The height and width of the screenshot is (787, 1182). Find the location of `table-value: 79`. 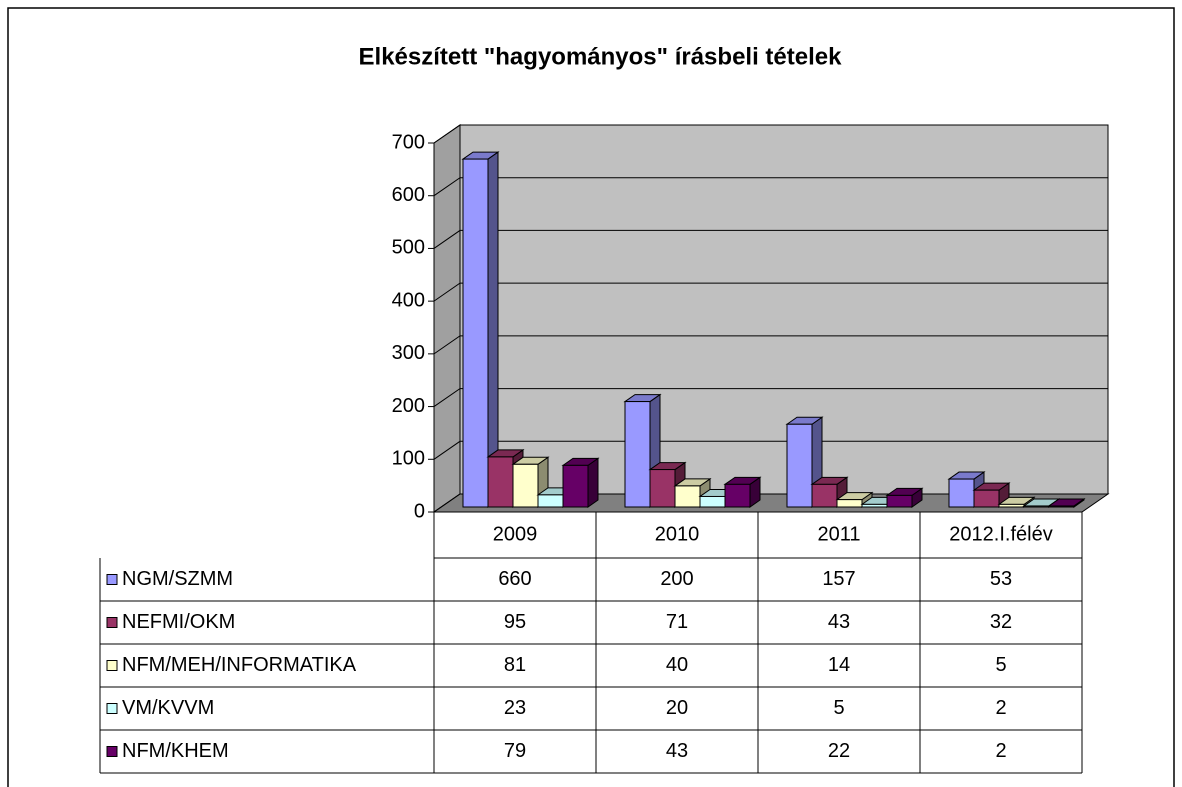

table-value: 79 is located at coordinates (515, 751).